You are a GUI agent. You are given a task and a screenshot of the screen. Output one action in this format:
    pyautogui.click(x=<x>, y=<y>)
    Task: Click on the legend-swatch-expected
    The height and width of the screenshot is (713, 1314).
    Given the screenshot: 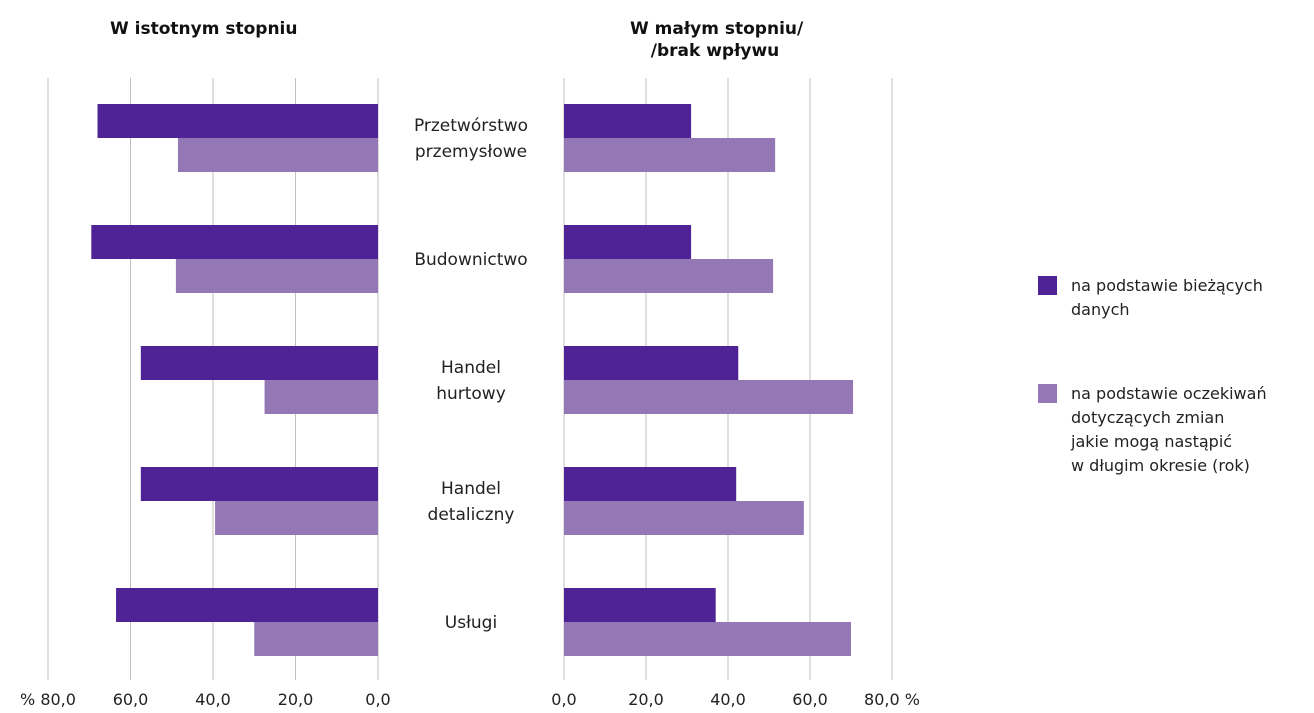 What is the action you would take?
    pyautogui.click(x=1047, y=393)
    